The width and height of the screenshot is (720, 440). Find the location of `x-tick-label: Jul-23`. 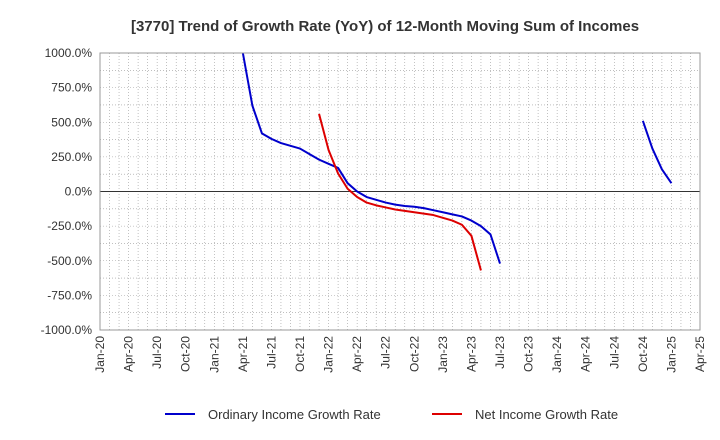

x-tick-label: Jul-23 is located at coordinates (500, 352).